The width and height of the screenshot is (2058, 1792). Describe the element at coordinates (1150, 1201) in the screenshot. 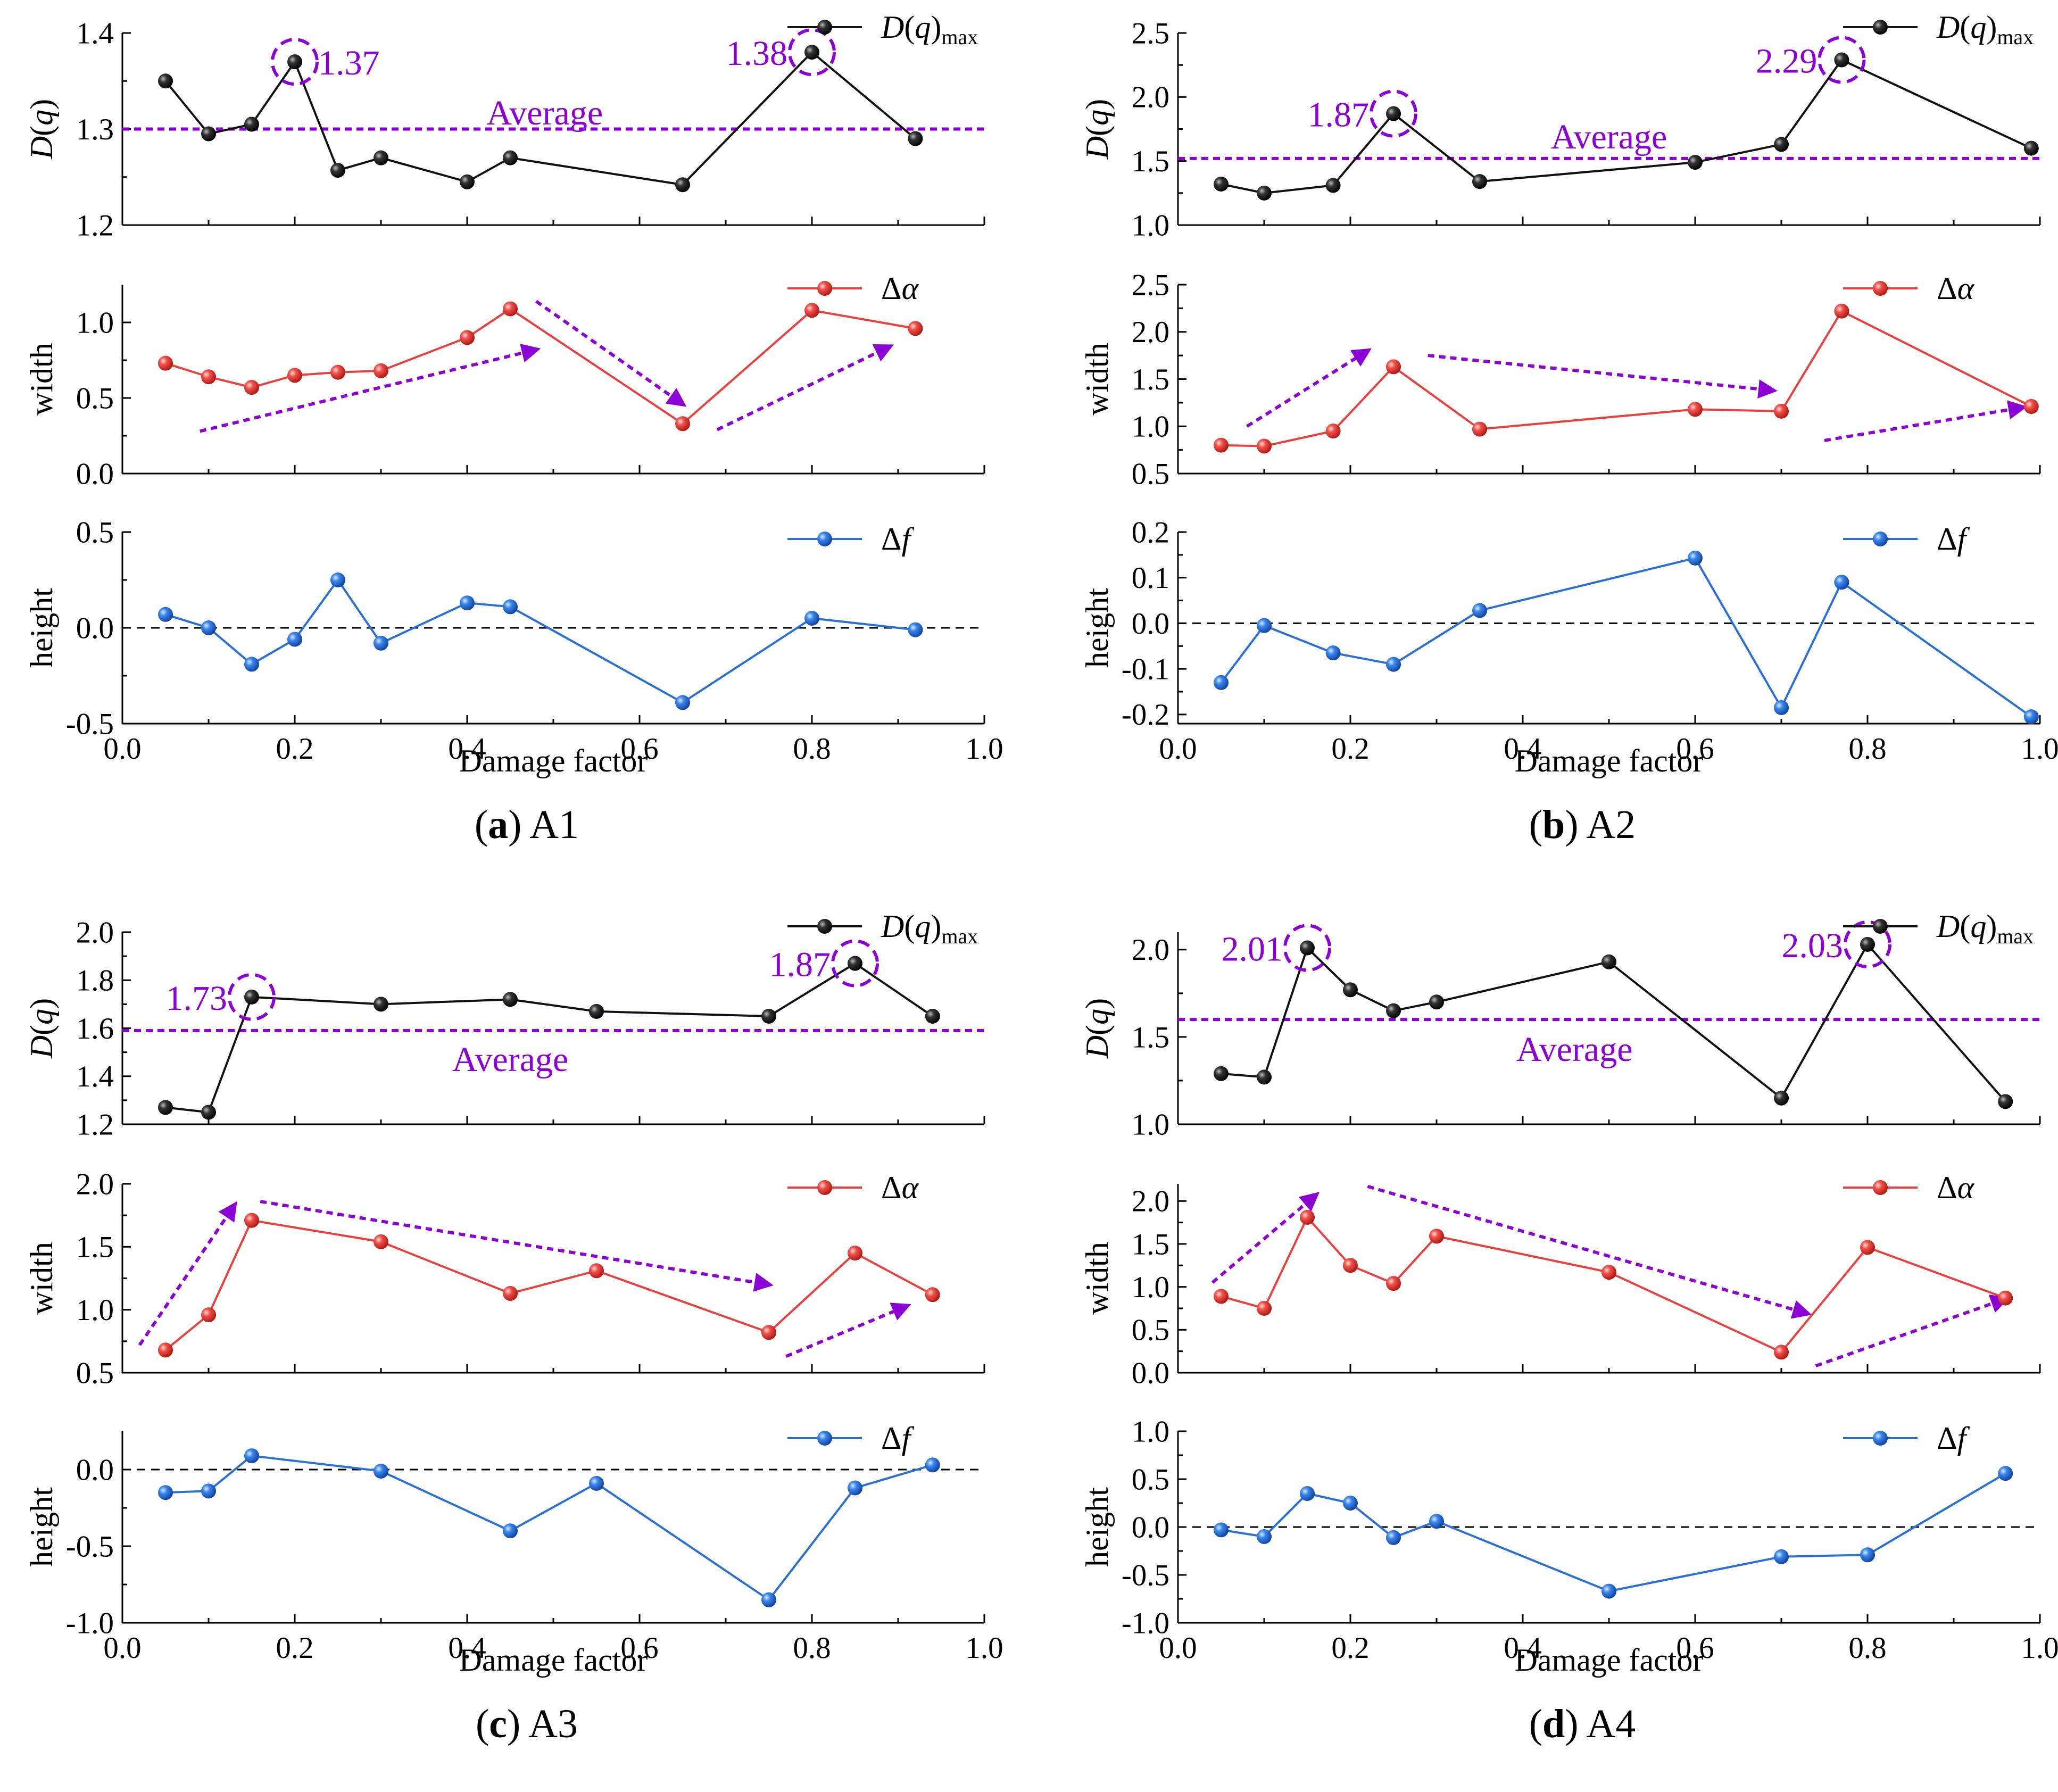

I see `y-tick-label: 2.0` at that location.